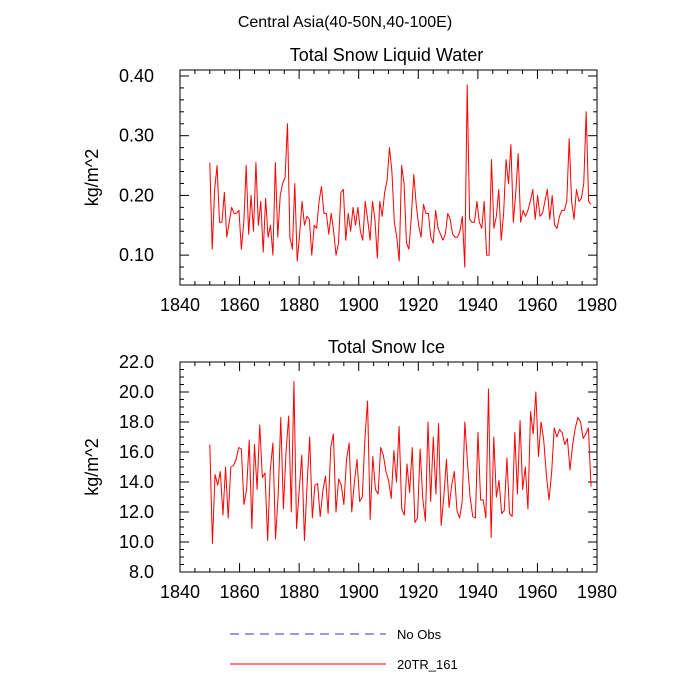 This screenshot has width=700, height=700. I want to click on y-tick-label: 0.40, so click(136, 76).